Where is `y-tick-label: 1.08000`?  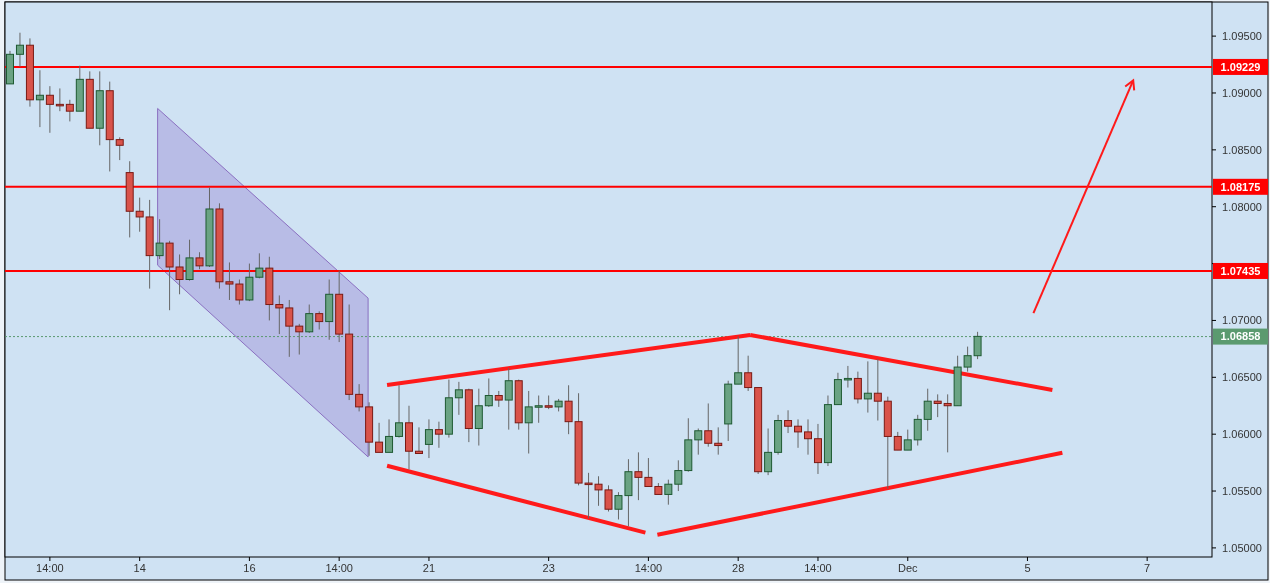
y-tick-label: 1.08000 is located at coordinates (1242, 206).